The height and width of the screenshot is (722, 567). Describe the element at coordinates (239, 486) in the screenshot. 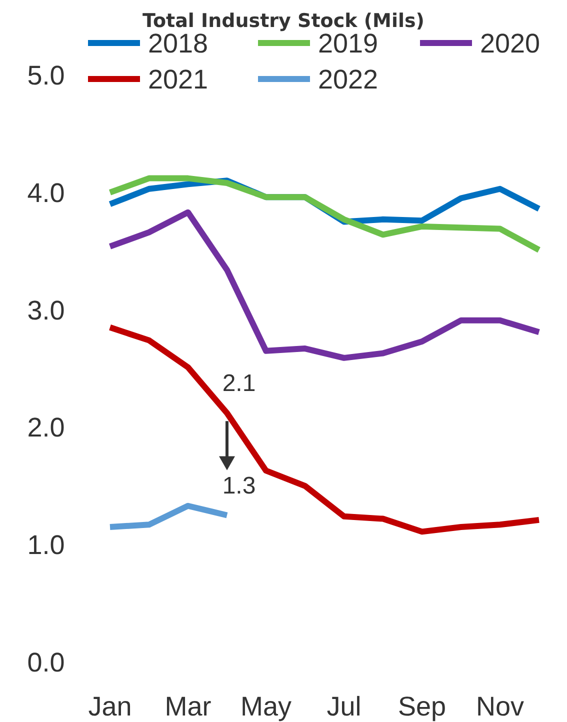

I see `data-label: 1.3` at that location.